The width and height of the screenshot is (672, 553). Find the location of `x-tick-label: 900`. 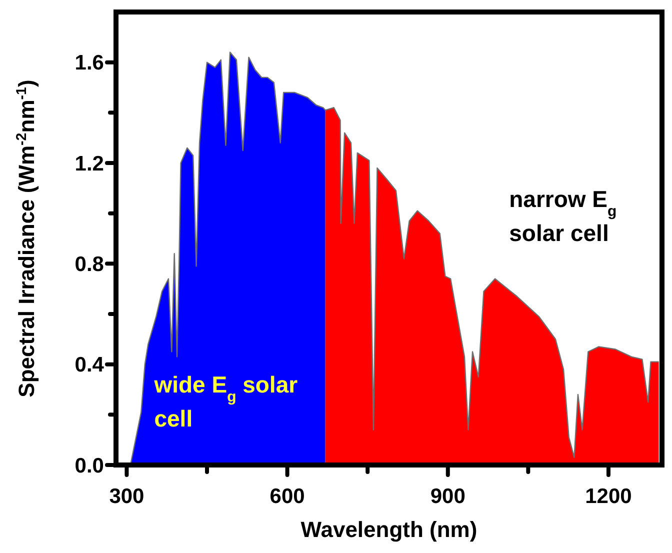

x-tick-label: 900 is located at coordinates (448, 496).